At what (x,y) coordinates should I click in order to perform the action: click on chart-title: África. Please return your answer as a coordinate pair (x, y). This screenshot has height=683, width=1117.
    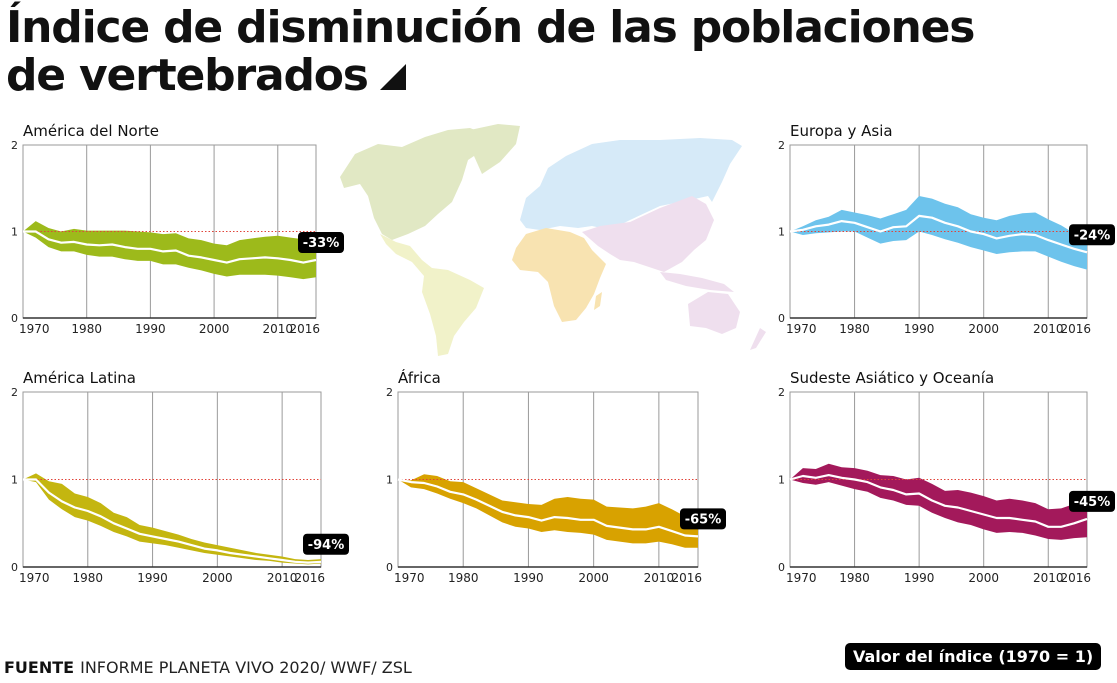
    Looking at the image, I should click on (419, 377).